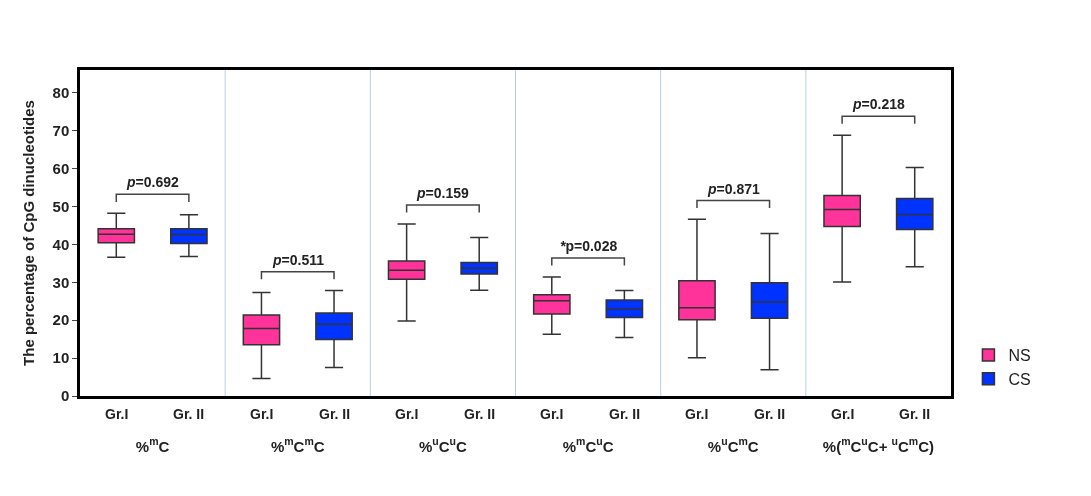 Image resolution: width=1091 pixels, height=496 pixels. What do you see at coordinates (878, 104) in the screenshot?
I see `annotation: p=0.218` at bounding box center [878, 104].